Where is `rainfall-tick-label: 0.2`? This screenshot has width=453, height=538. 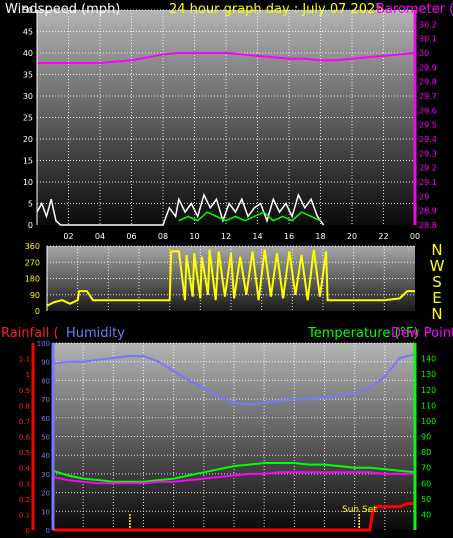
rainfall-tick-label: 0.2 is located at coordinates (24, 500).